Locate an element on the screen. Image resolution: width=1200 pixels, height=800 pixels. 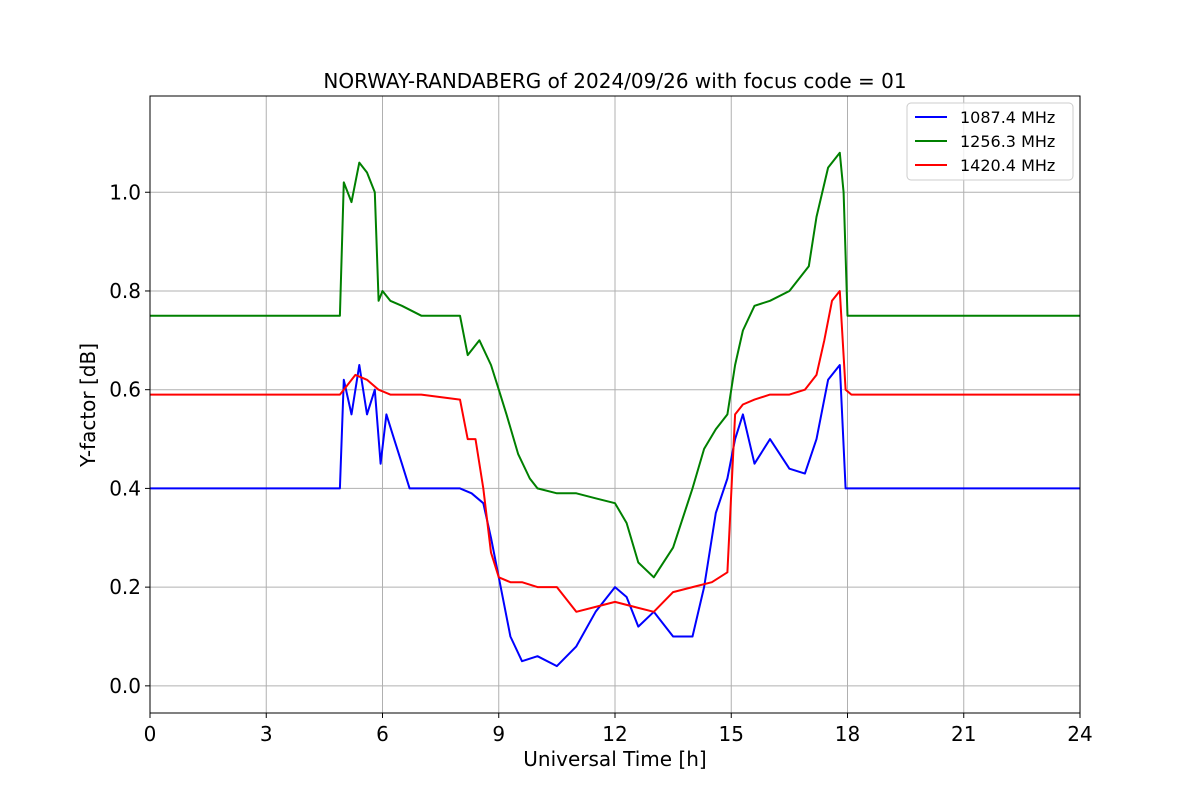
legend-label: 1420.4 MHz is located at coordinates (1007, 165).